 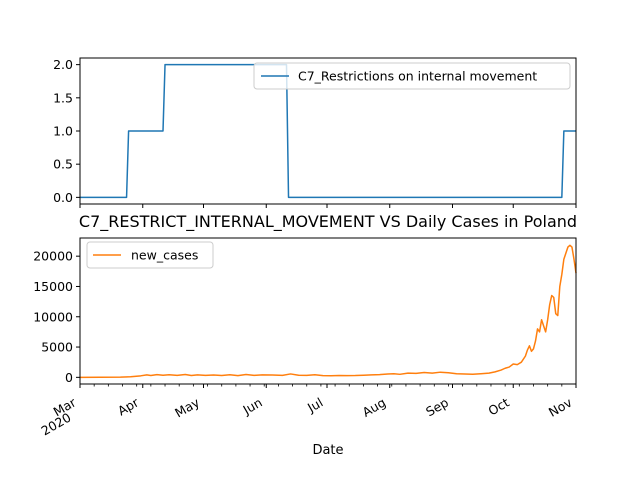 I want to click on x-tick-label: May, so click(x=187, y=407).